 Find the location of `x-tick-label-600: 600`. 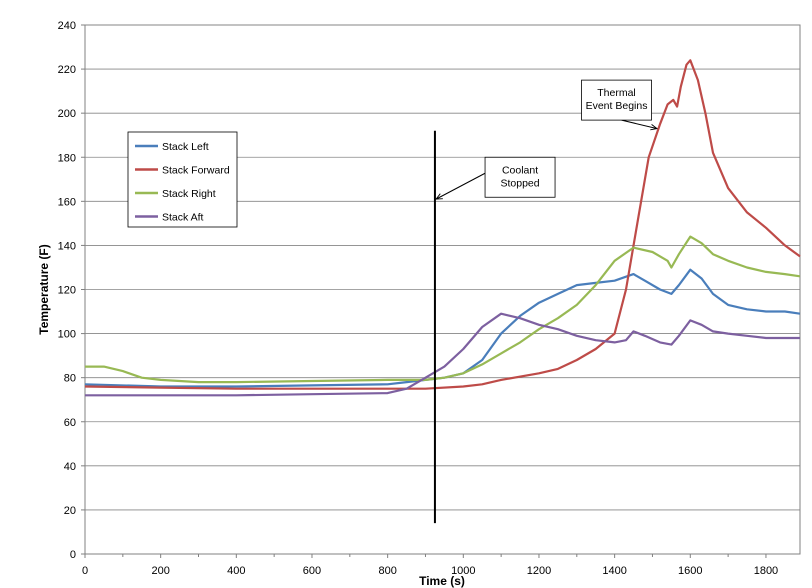

x-tick-label-600: 600 is located at coordinates (312, 571).